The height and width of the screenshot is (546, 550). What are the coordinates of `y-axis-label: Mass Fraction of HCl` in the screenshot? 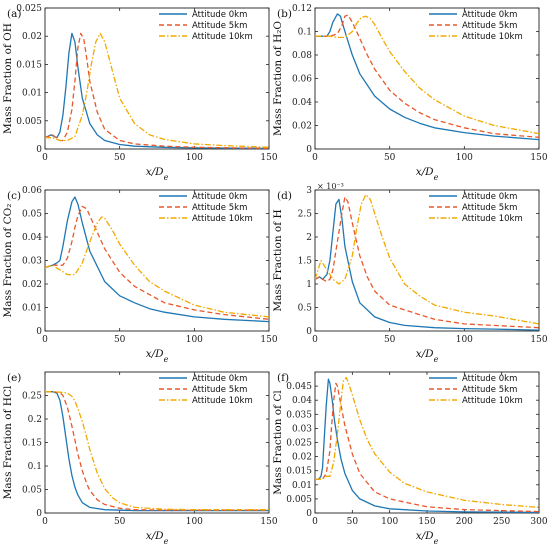 It's located at (8, 442).